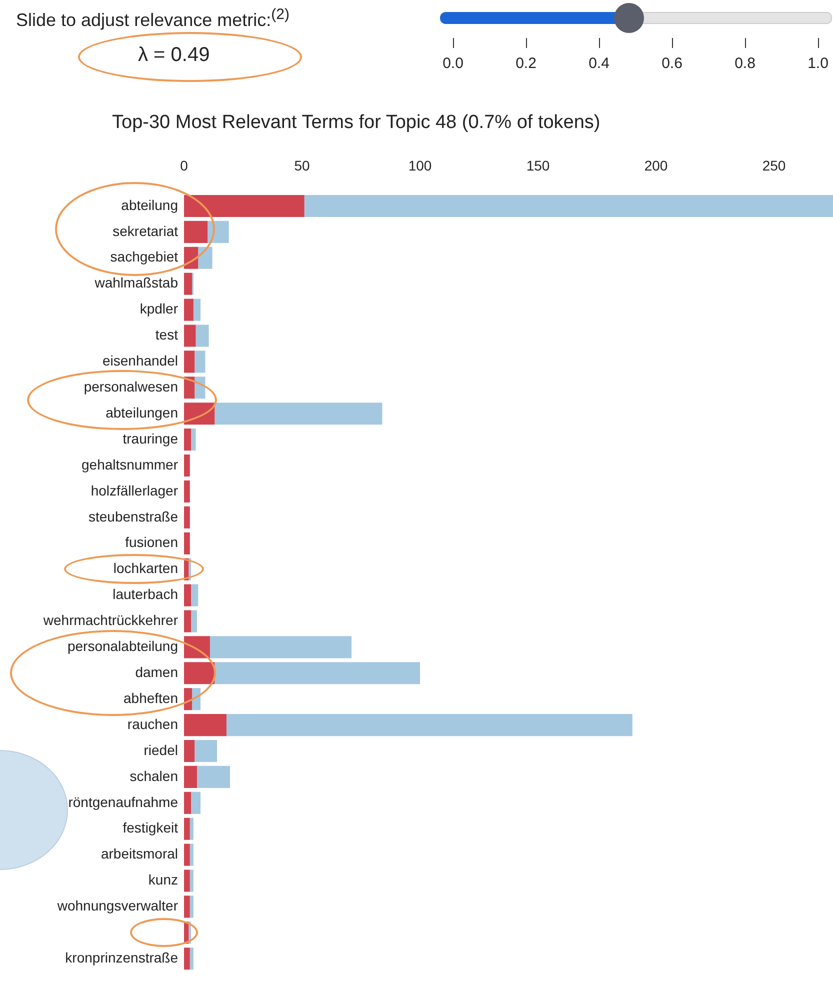  Describe the element at coordinates (151, 698) in the screenshot. I see `y-tick-label: abheften` at that location.